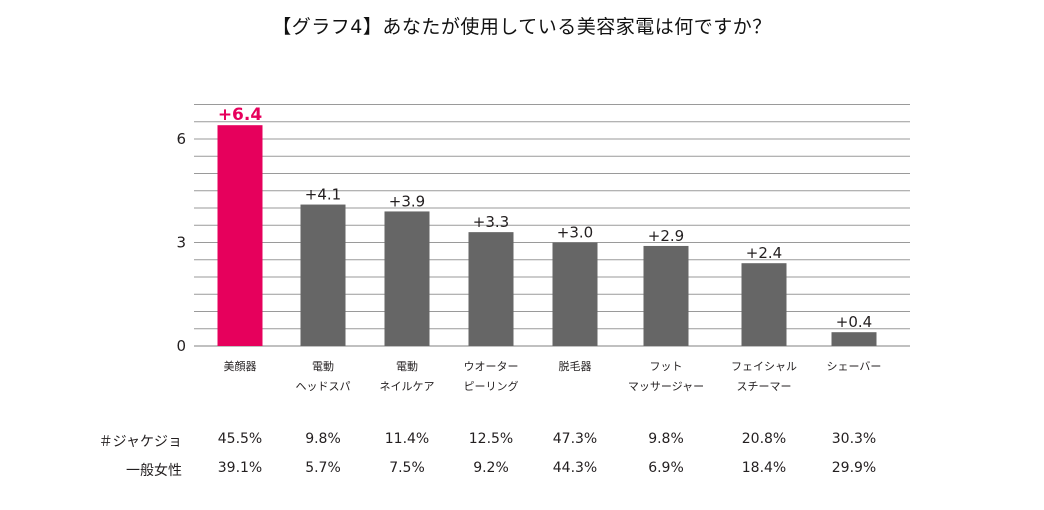 The width and height of the screenshot is (1044, 510). I want to click on data-label: +0.4, so click(854, 322).